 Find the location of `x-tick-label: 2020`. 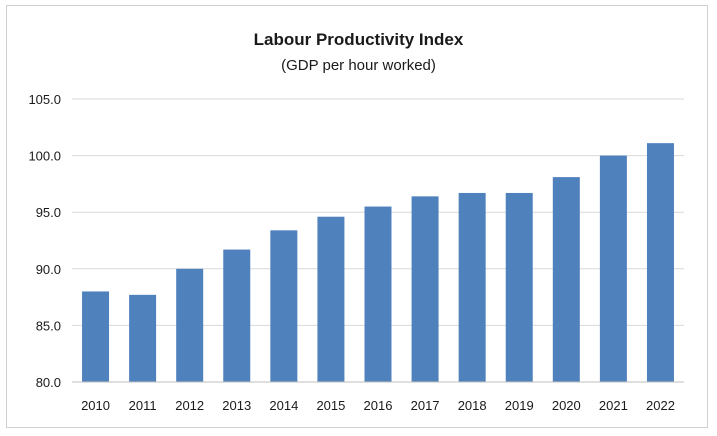

x-tick-label: 2020 is located at coordinates (566, 405).